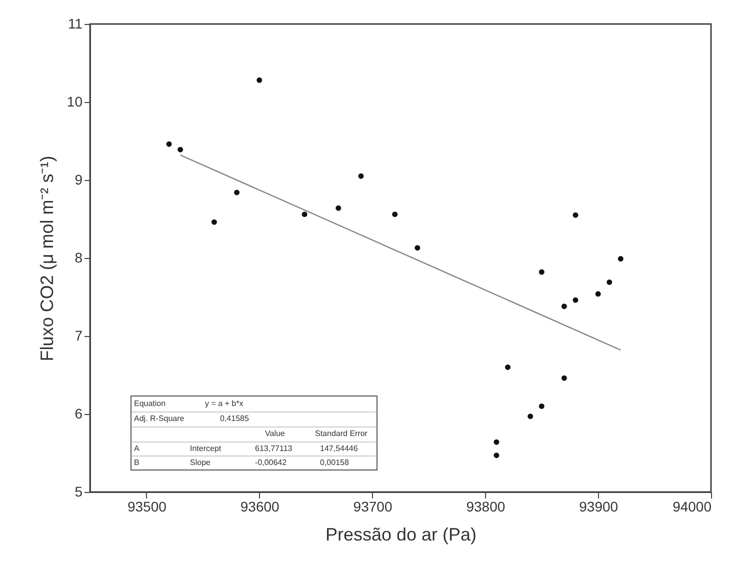 Image resolution: width=737 pixels, height=564 pixels. What do you see at coordinates (159, 418) in the screenshot?
I see `annotation: Adj. R-Square` at bounding box center [159, 418].